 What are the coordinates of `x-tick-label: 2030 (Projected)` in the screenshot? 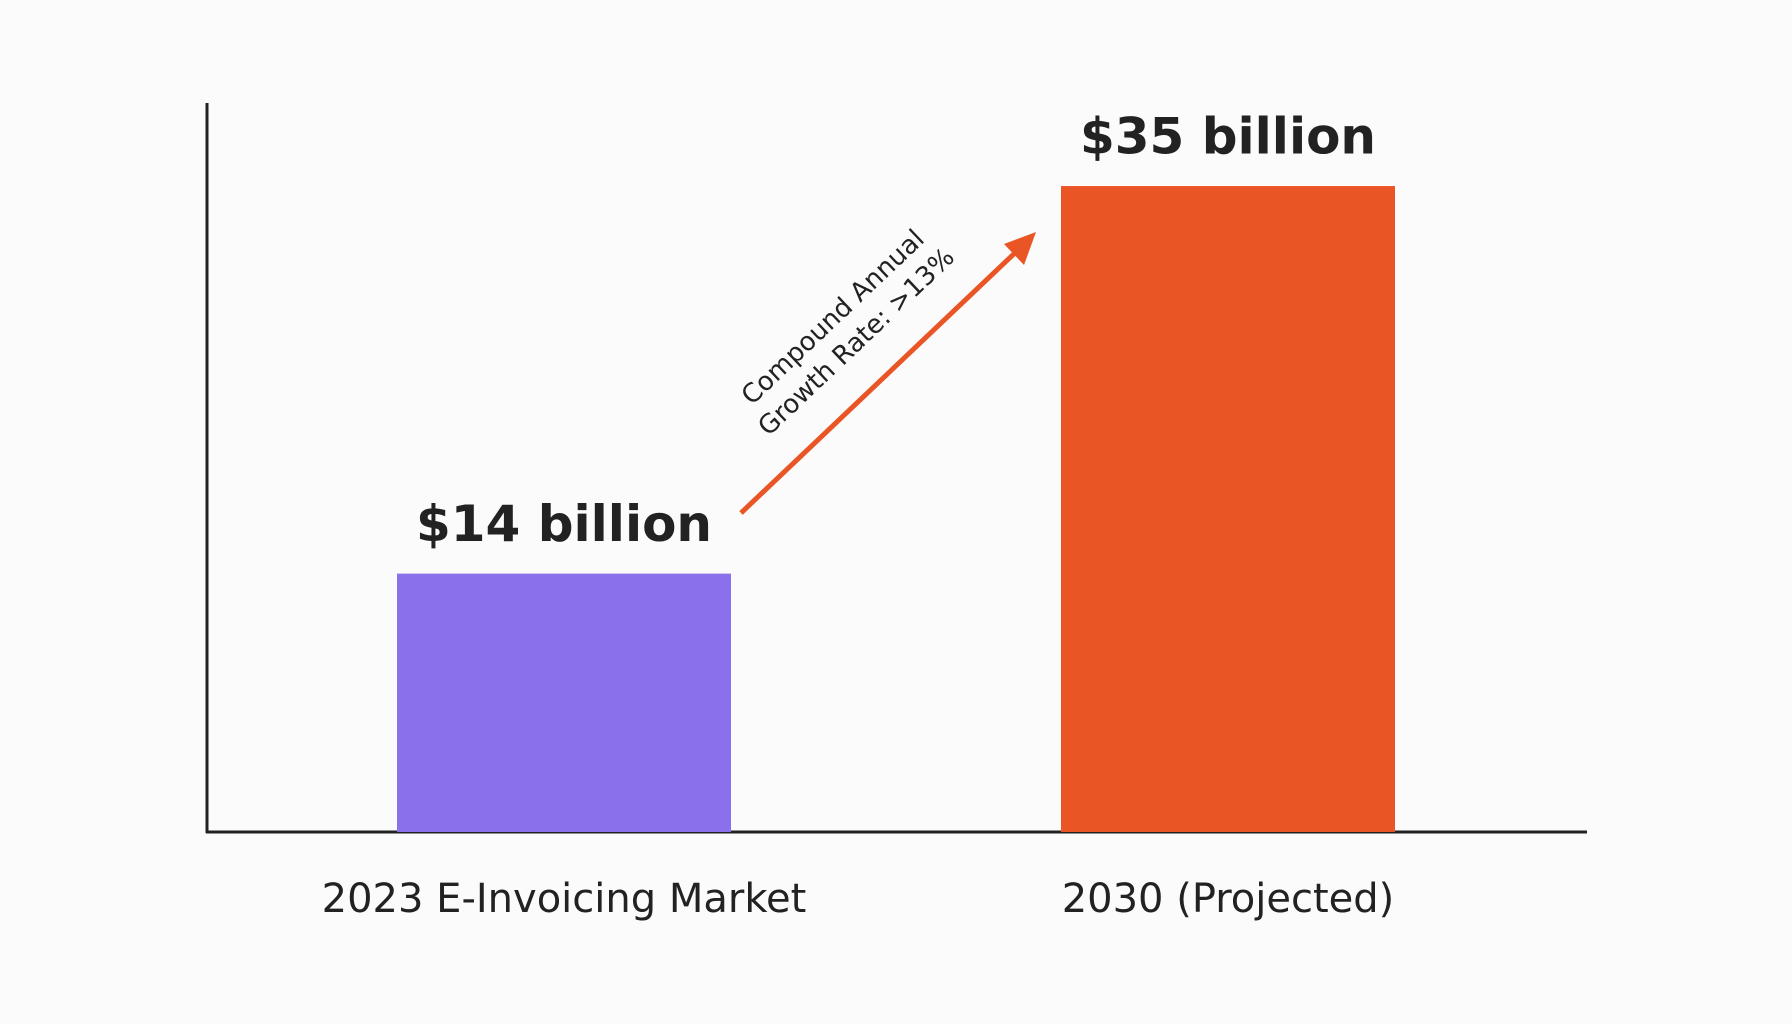 It's located at (1228, 899).